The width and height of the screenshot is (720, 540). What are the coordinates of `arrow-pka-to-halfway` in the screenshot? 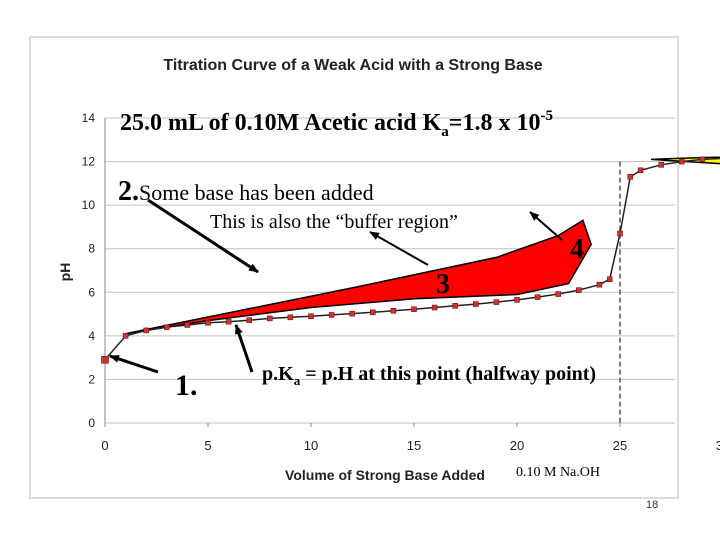 It's located at (244, 348).